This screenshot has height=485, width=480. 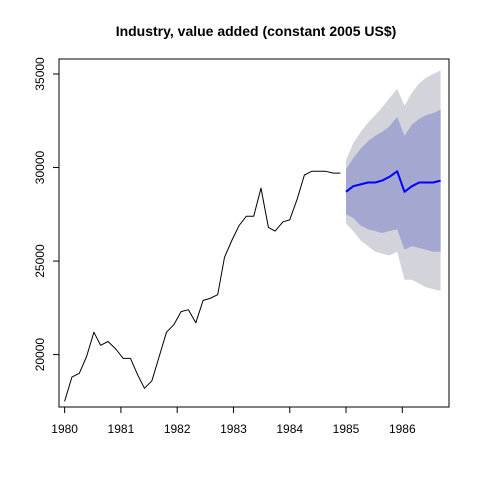 I want to click on y-tick-label-20000: 20000, so click(x=40, y=355).